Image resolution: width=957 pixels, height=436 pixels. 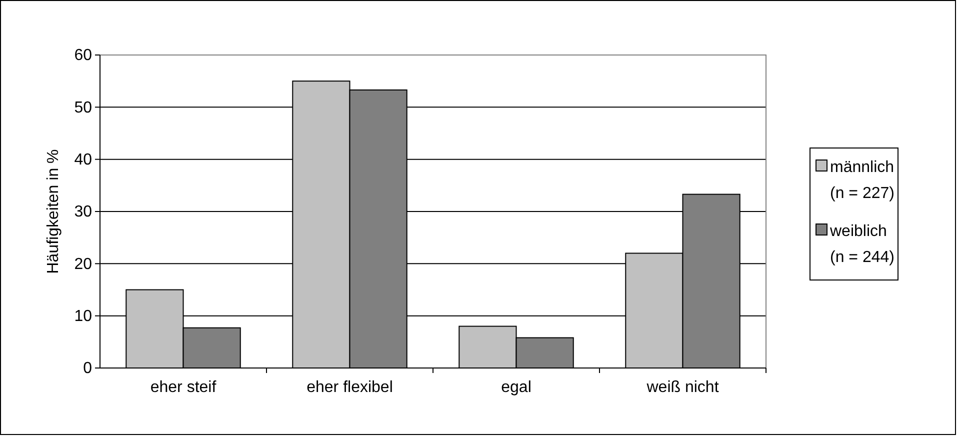 I want to click on y-tick-label: 60, so click(x=83, y=55).